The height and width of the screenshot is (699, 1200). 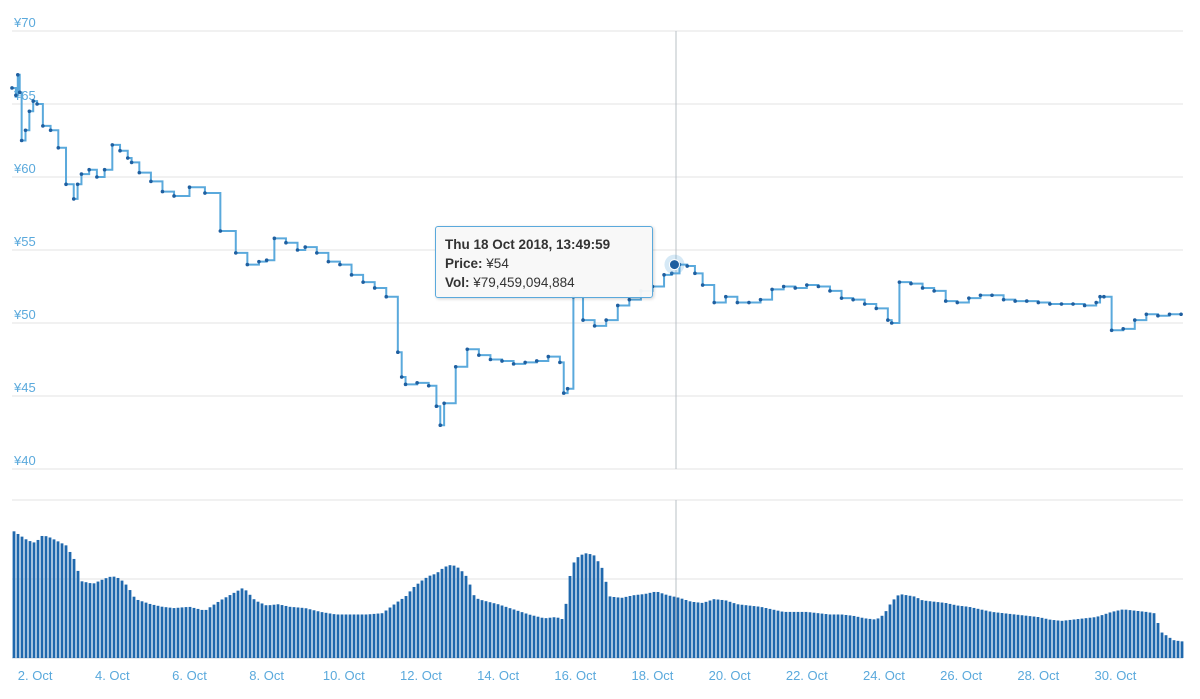 I want to click on hover-marker, so click(x=674, y=265).